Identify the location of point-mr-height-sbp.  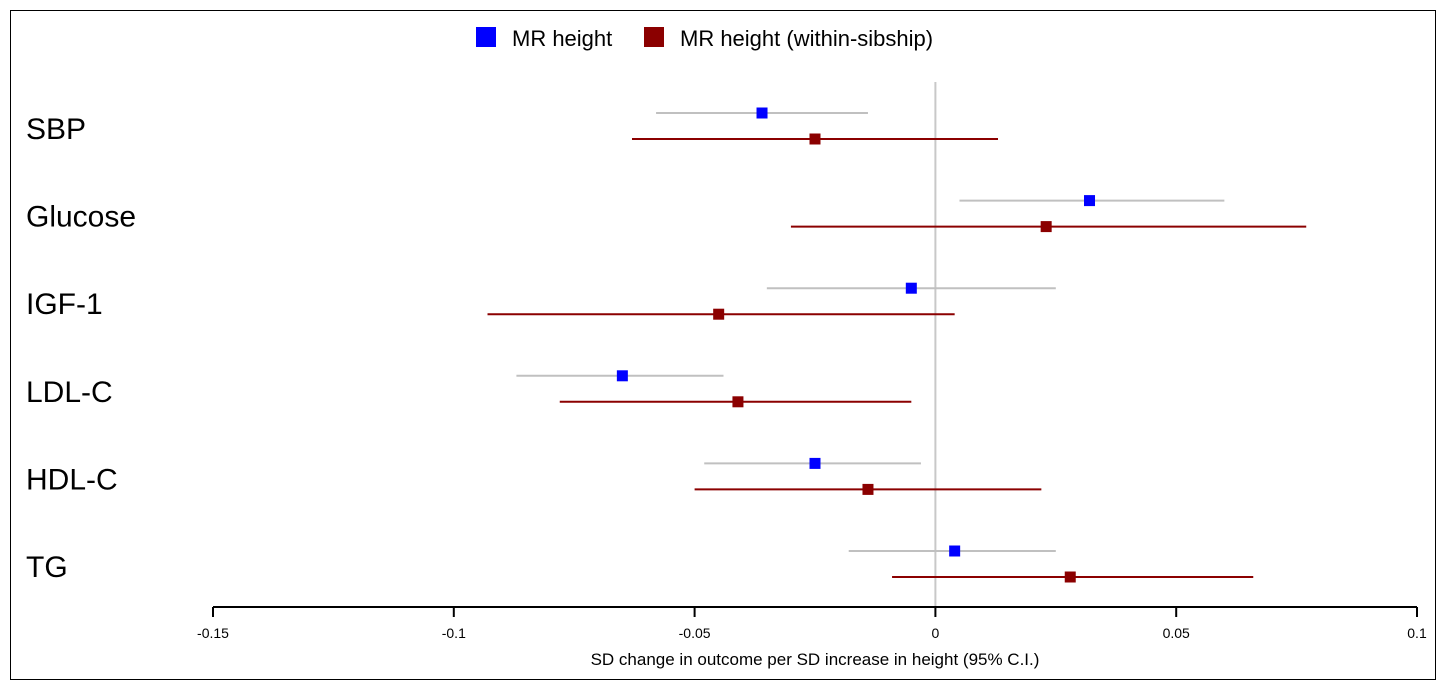
(762, 113).